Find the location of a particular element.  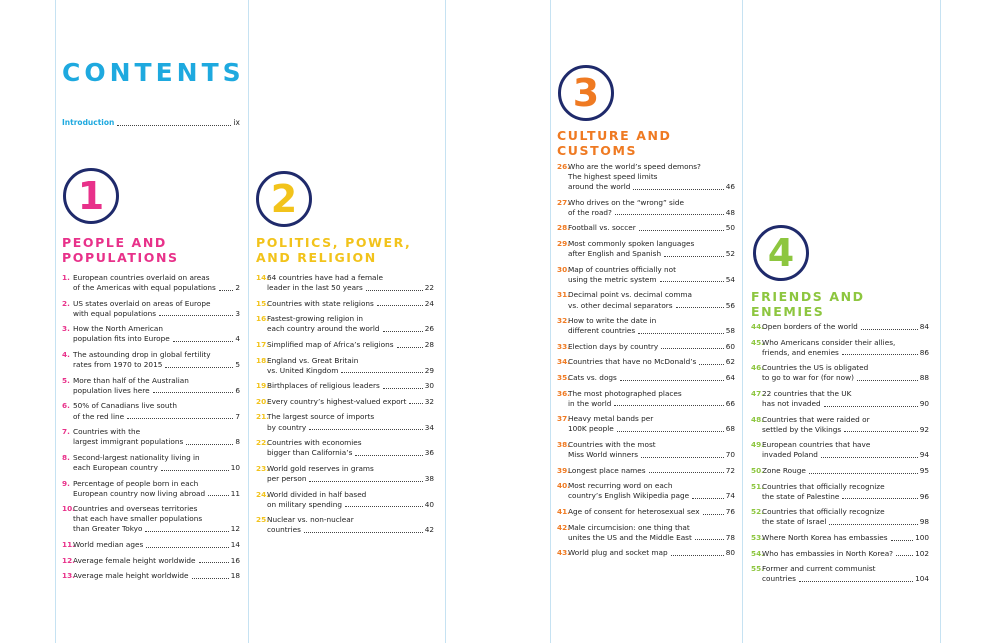

entry-line: Countries and overseas territories is located at coordinates (156, 509).